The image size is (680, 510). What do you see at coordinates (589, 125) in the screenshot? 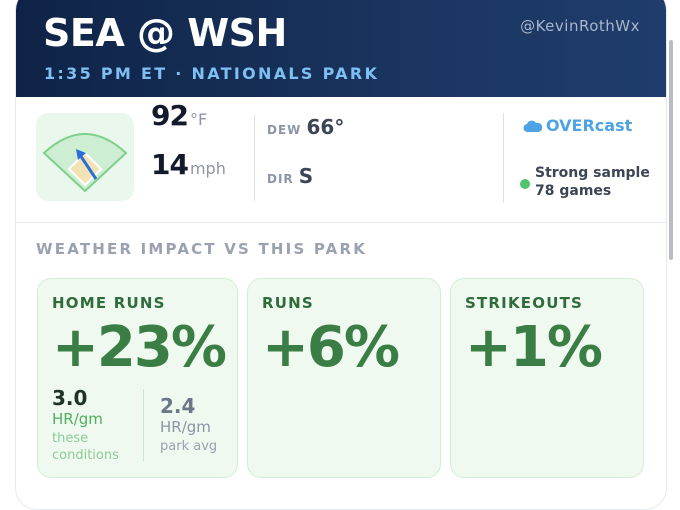
I see `sky: OVERcast` at bounding box center [589, 125].